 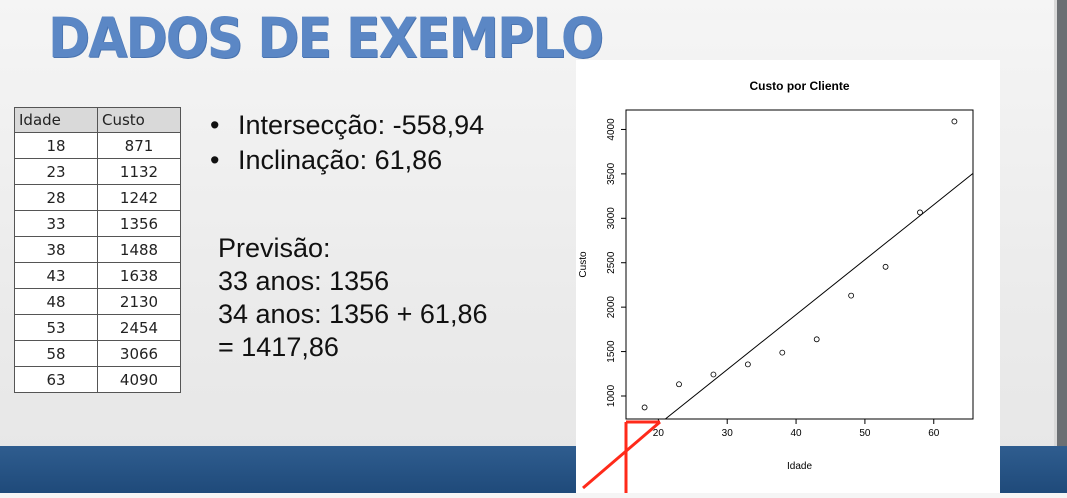 I want to click on y-tick-label: 2500, so click(x=611, y=262).